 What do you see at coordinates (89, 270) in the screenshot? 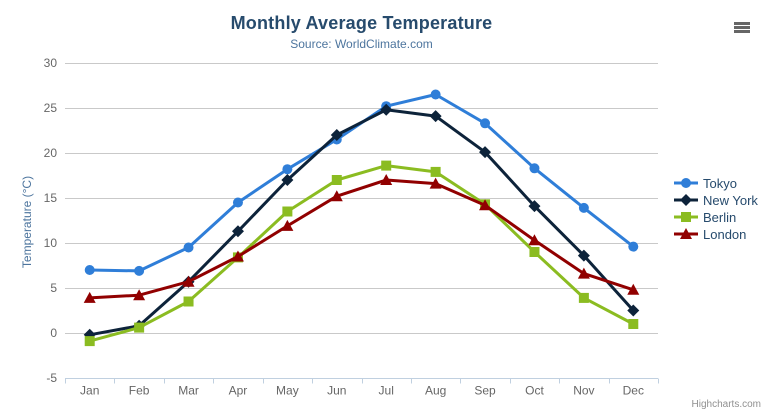
I see `point-tokyo-jan` at bounding box center [89, 270].